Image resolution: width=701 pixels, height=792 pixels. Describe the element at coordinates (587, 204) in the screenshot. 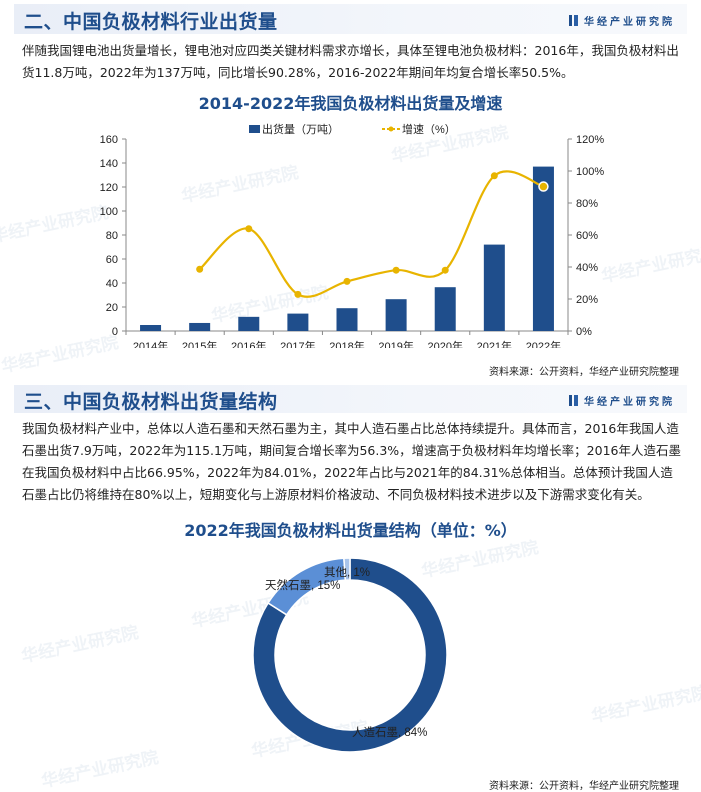

I see `svg-text: 80%` at that location.